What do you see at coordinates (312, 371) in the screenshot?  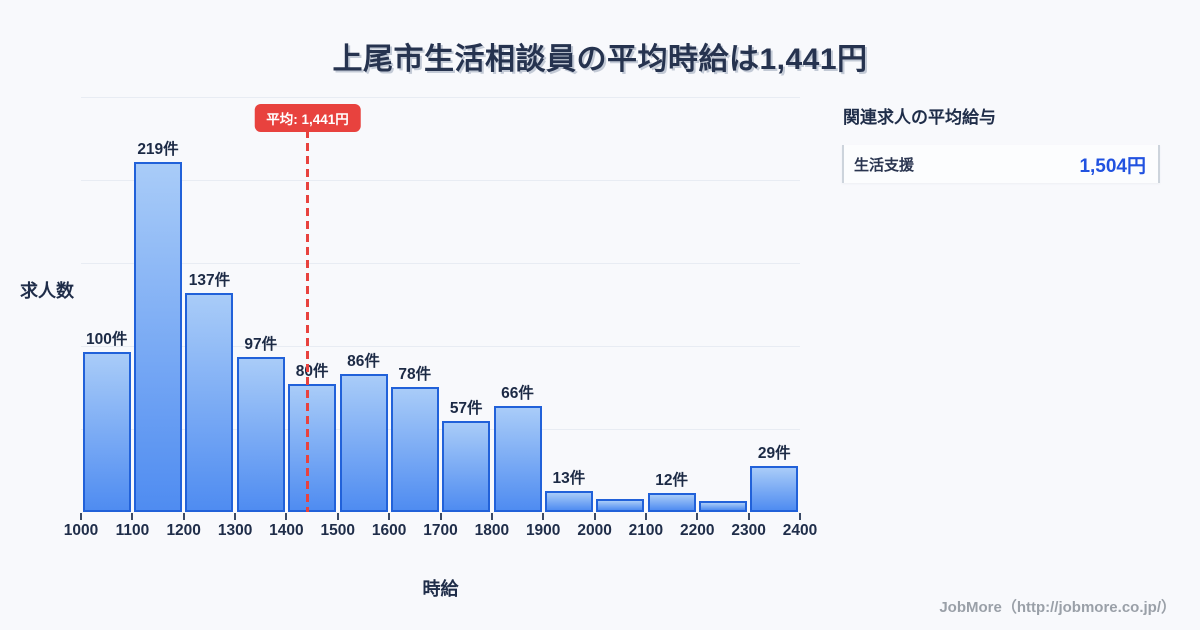 I see `bar-value-label: 80件` at bounding box center [312, 371].